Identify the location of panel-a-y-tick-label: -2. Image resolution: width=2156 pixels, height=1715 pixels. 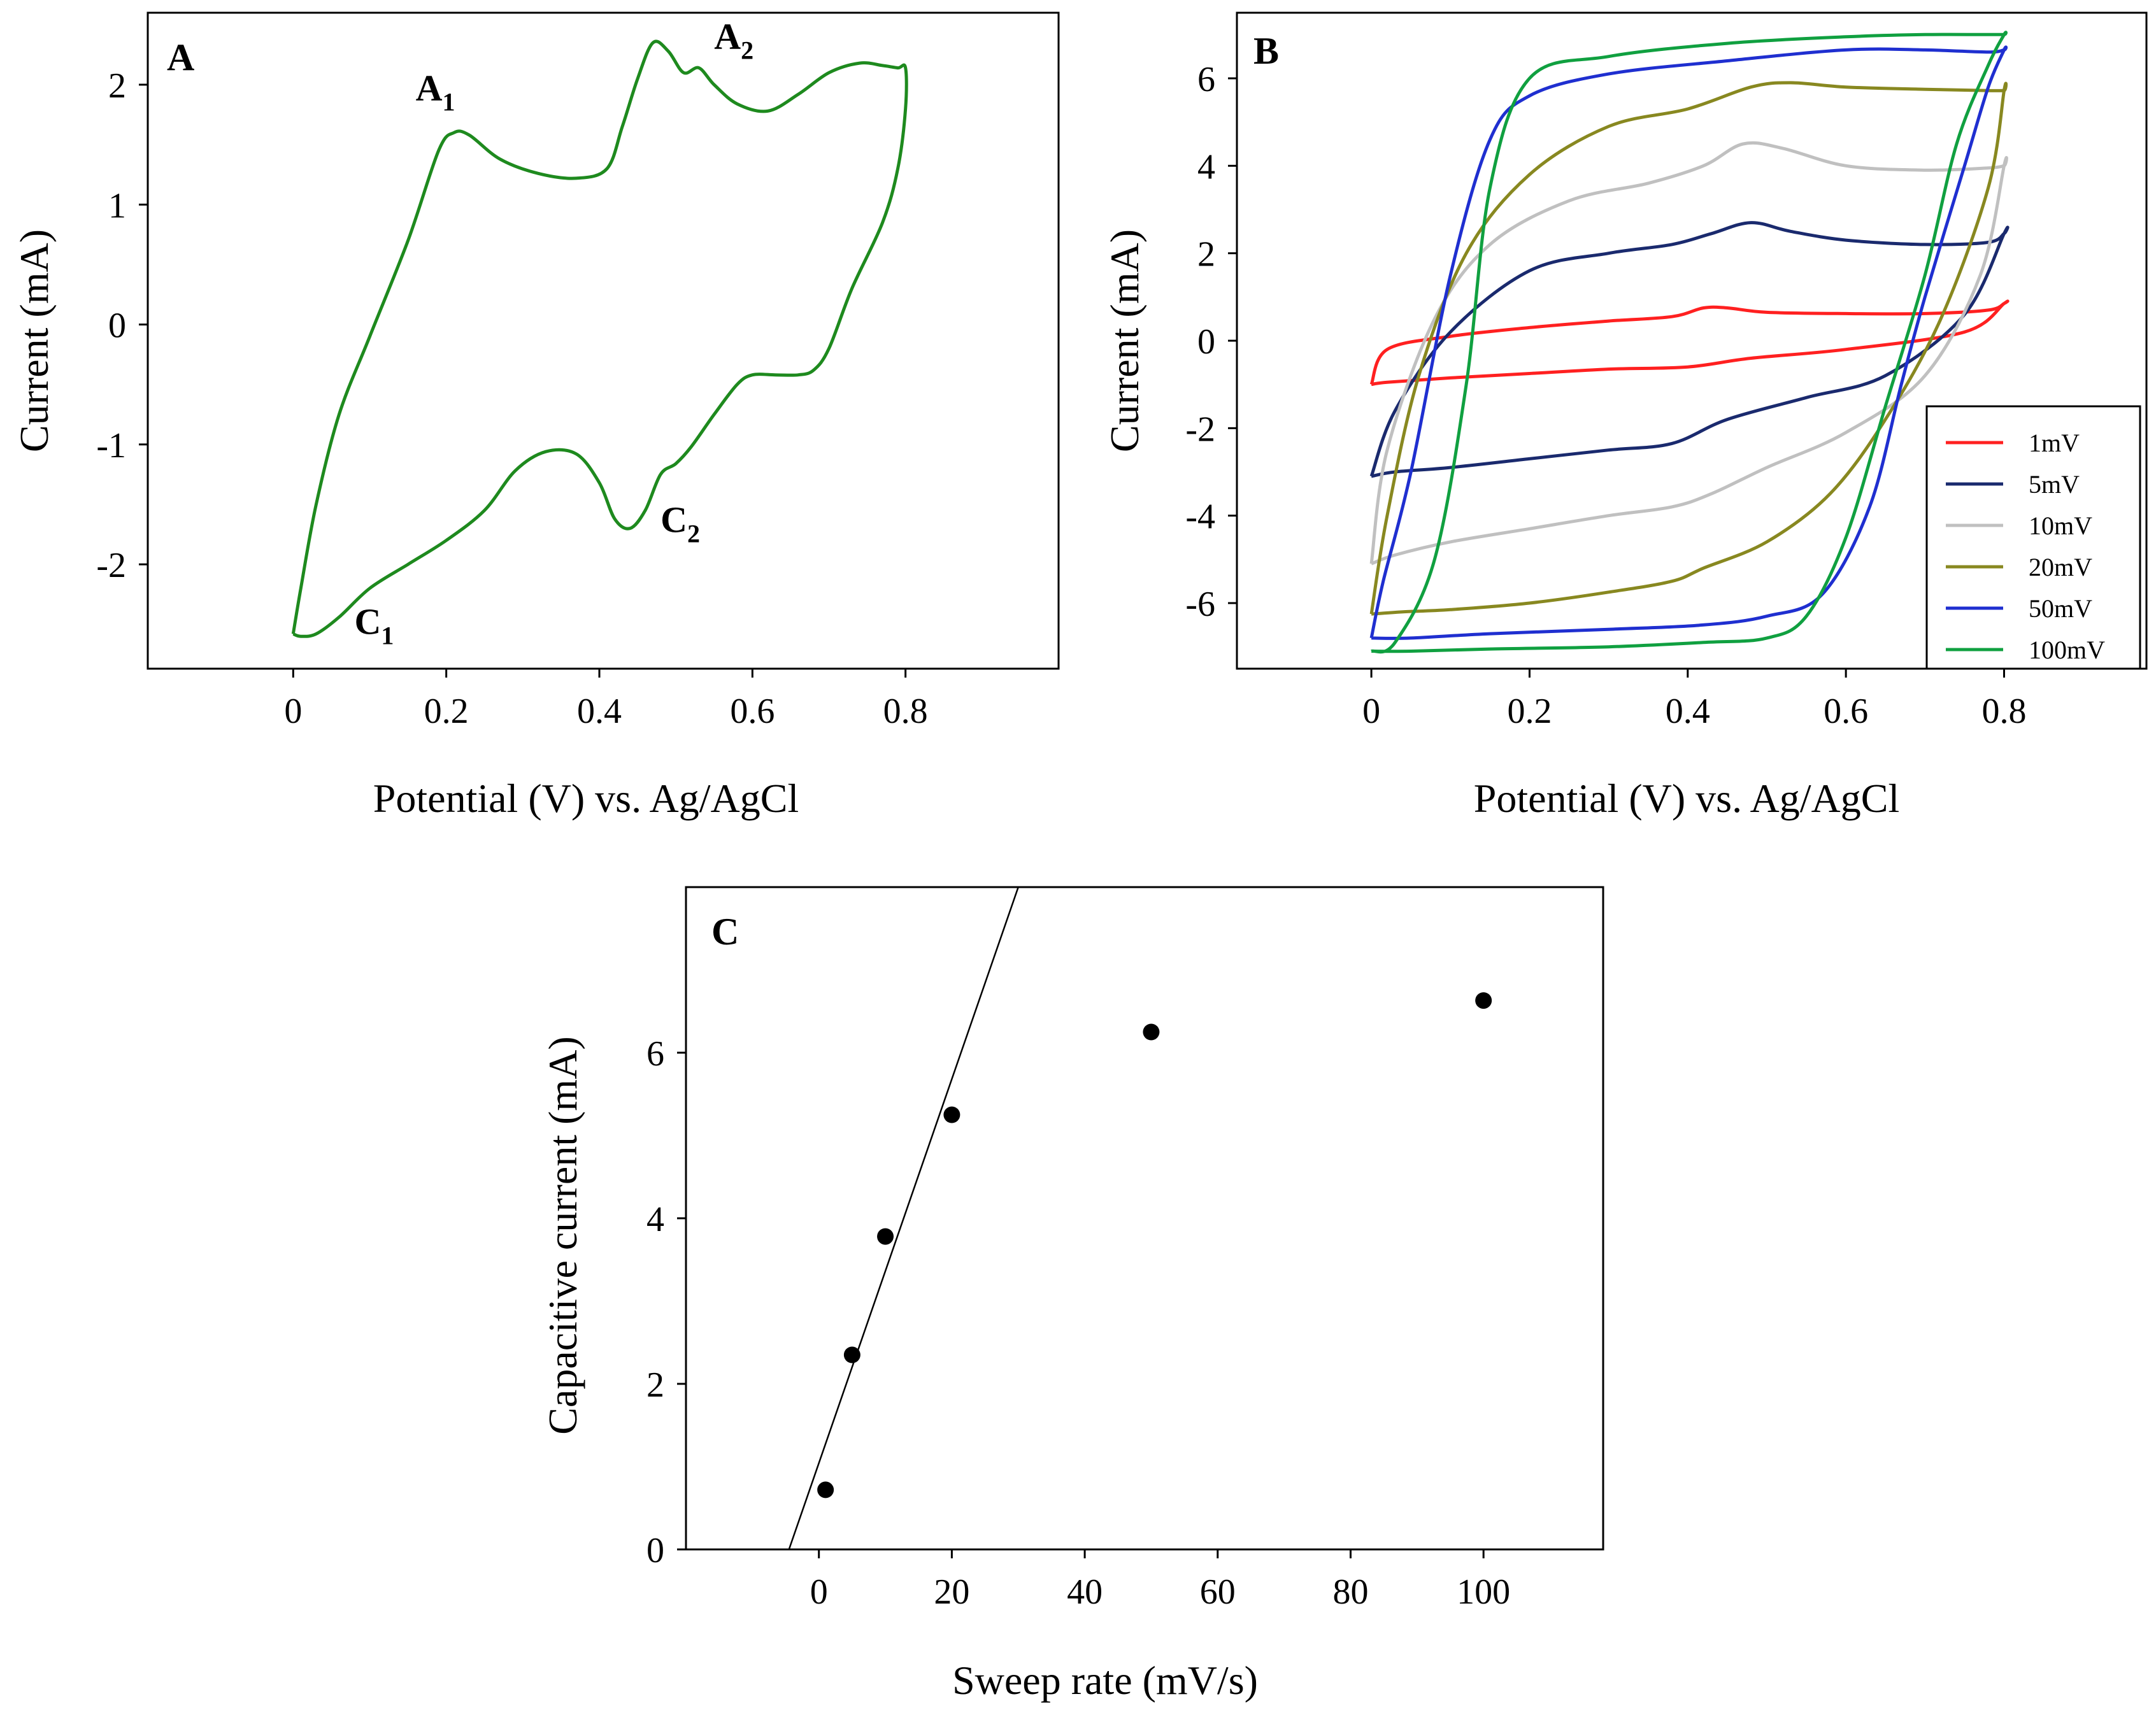
(111, 565).